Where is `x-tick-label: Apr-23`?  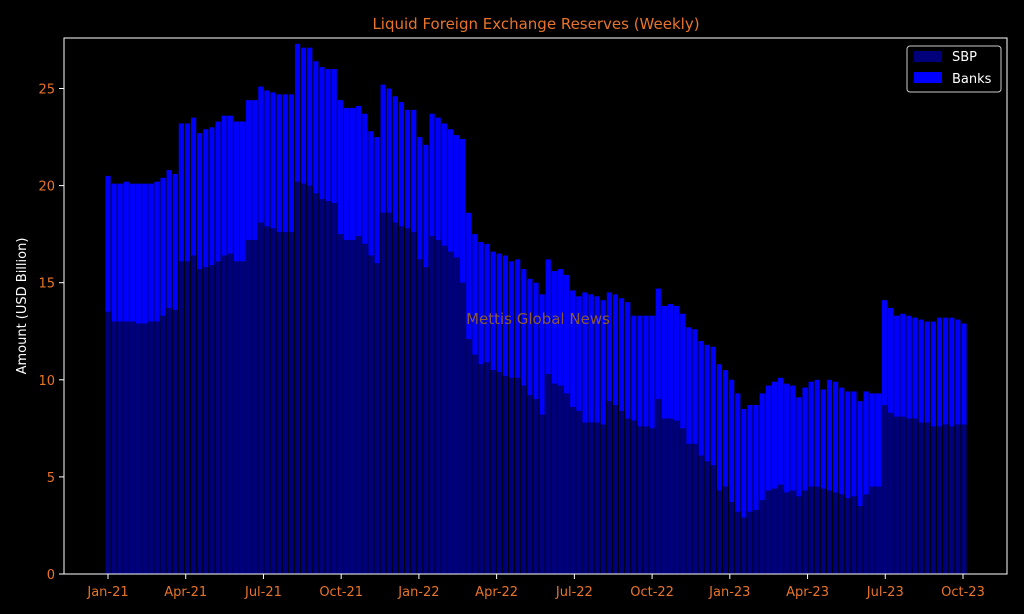 x-tick-label: Apr-23 is located at coordinates (807, 592).